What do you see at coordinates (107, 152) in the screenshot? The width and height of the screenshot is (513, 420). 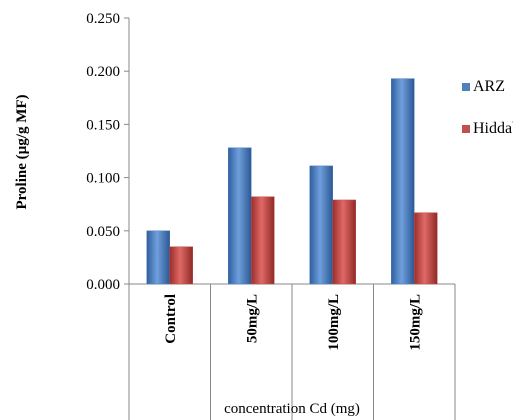 I see `y-axis-ticks: 0.000 0.050 0.100 0.150 0.200 0.250` at bounding box center [107, 152].